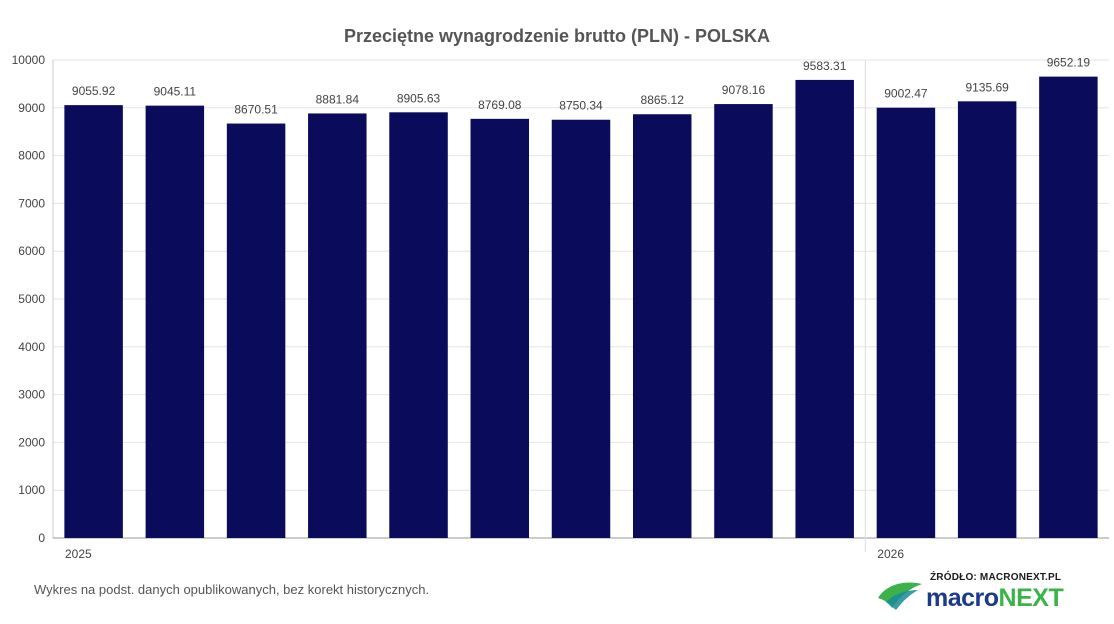 The image size is (1114, 624). I want to click on y-tick-label: 9000, so click(31, 108).